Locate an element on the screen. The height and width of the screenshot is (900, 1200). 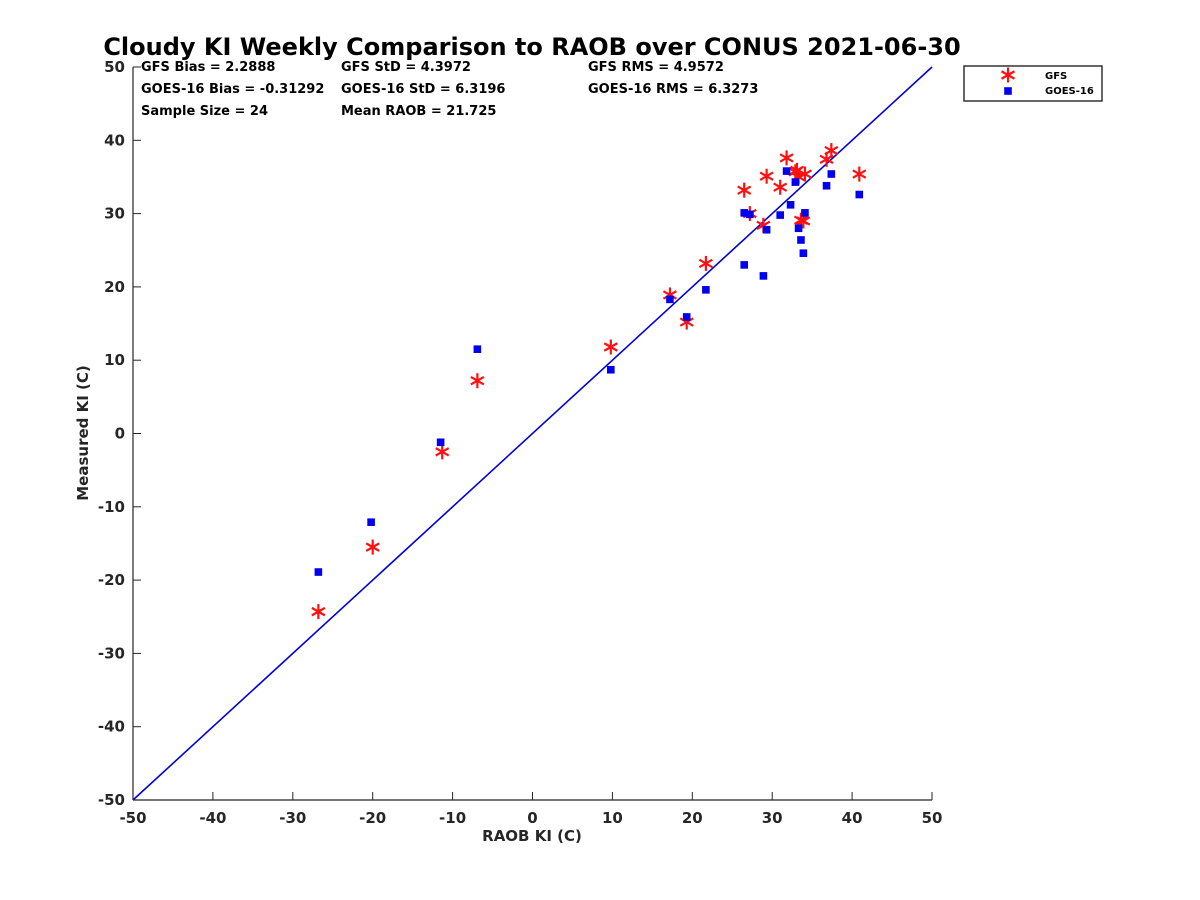
x-tick-label: 40 is located at coordinates (852, 818).